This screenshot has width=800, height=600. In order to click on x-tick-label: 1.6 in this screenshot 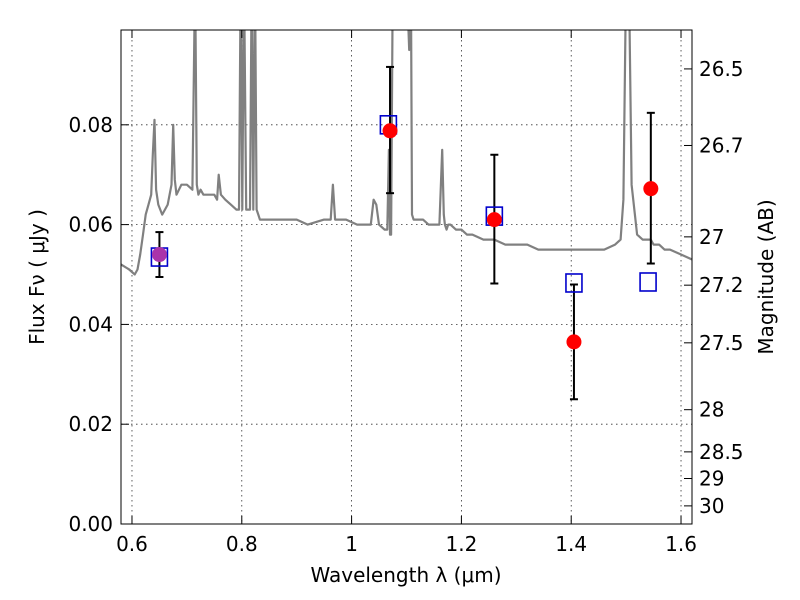, I will do `click(681, 544)`.